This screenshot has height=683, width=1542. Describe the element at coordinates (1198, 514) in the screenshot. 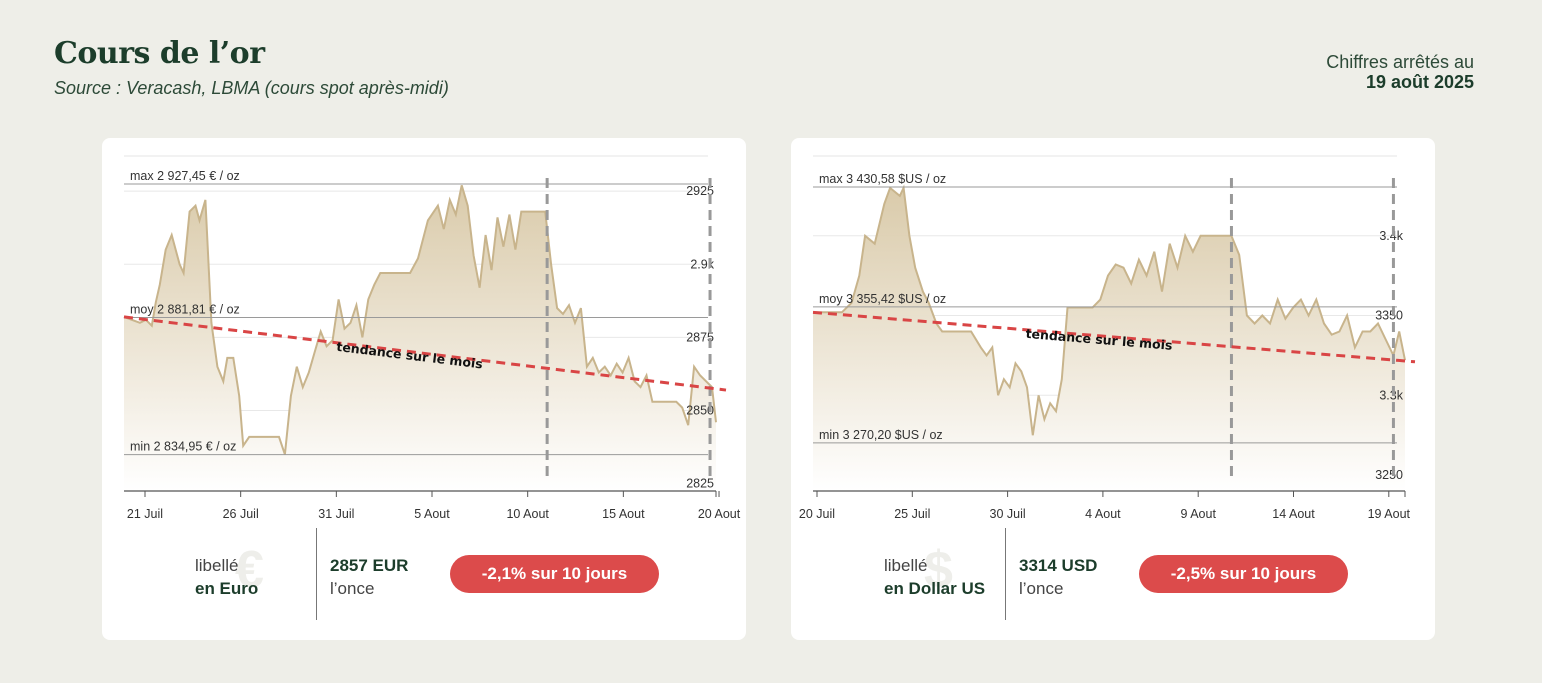

I see `x-tick-label: 9 Aout` at that location.